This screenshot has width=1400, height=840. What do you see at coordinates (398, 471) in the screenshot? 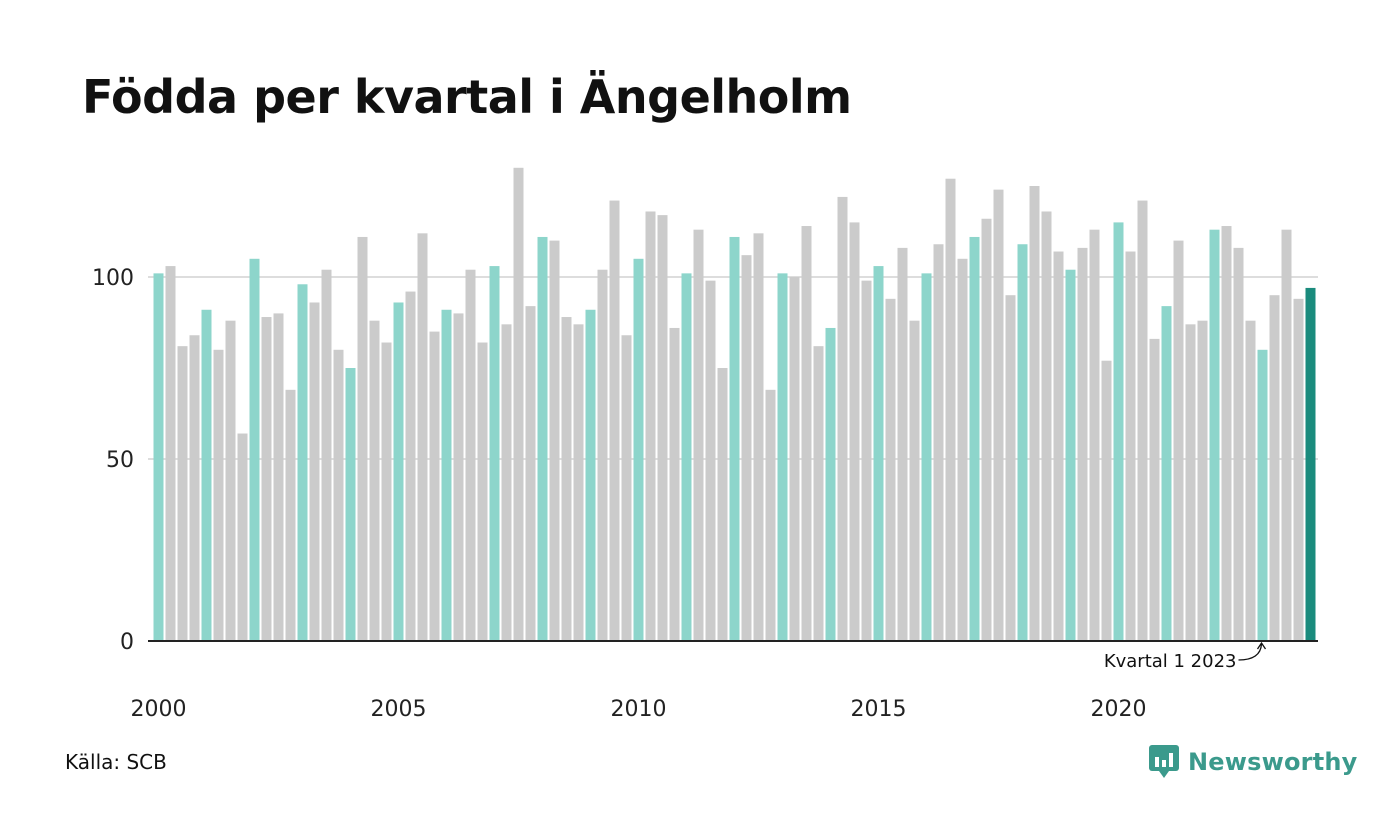
I see `bar-2005-q1` at bounding box center [398, 471].